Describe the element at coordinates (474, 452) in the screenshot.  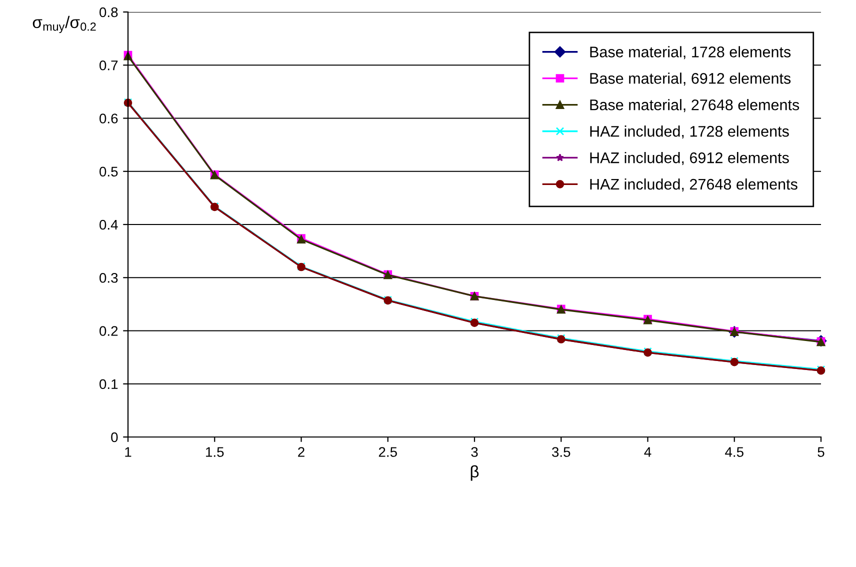
I see `x-tick-label: 3` at that location.